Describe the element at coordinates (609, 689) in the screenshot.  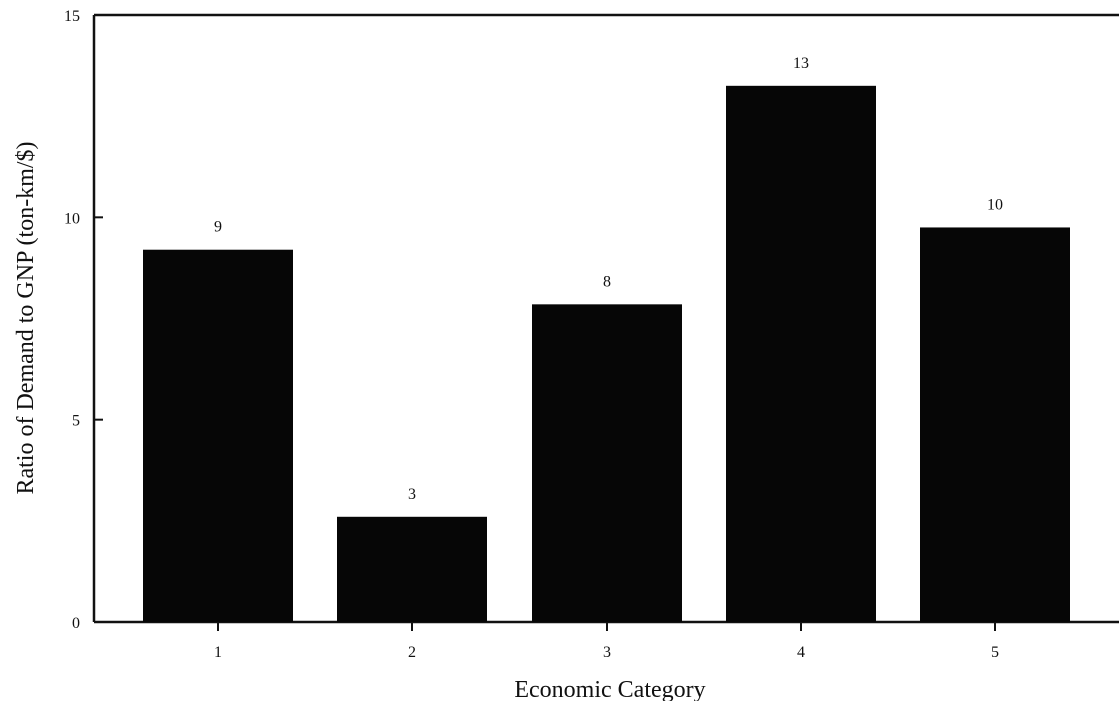
I see `x-axis-title: Economic Category` at that location.